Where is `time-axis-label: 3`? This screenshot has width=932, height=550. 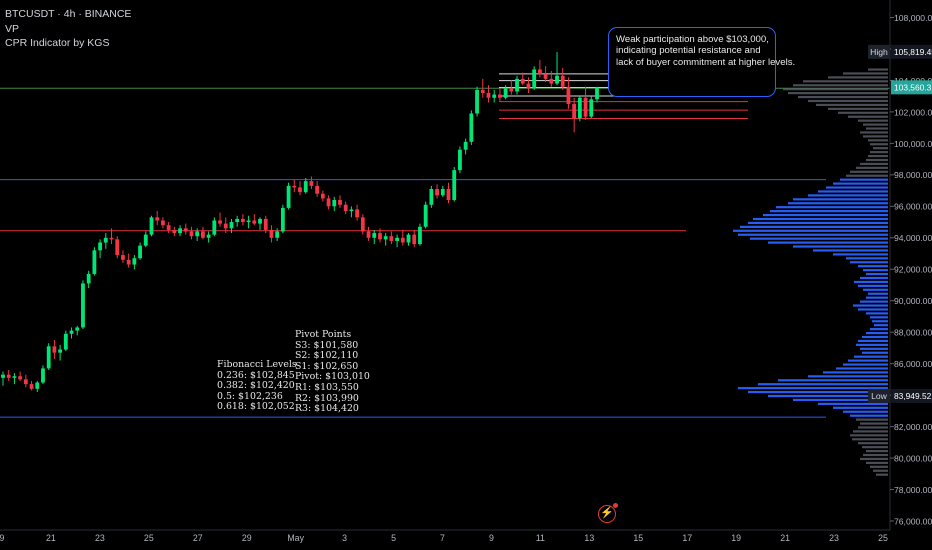 time-axis-label: 3 is located at coordinates (344, 538).